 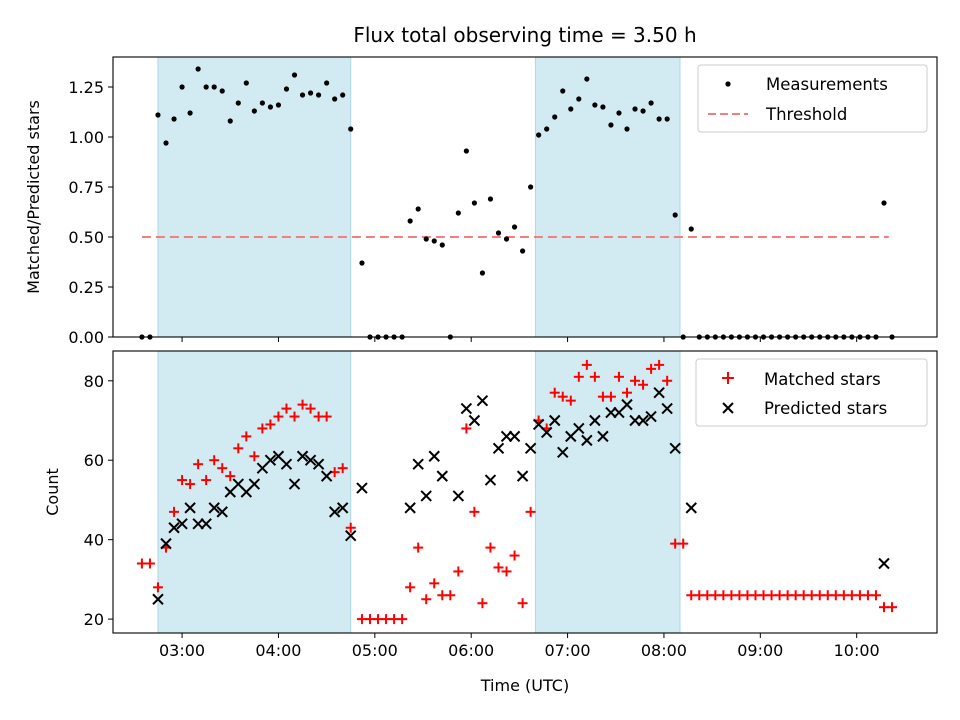 I want to click on legend-label-threshold: Threshold, so click(x=806, y=114).